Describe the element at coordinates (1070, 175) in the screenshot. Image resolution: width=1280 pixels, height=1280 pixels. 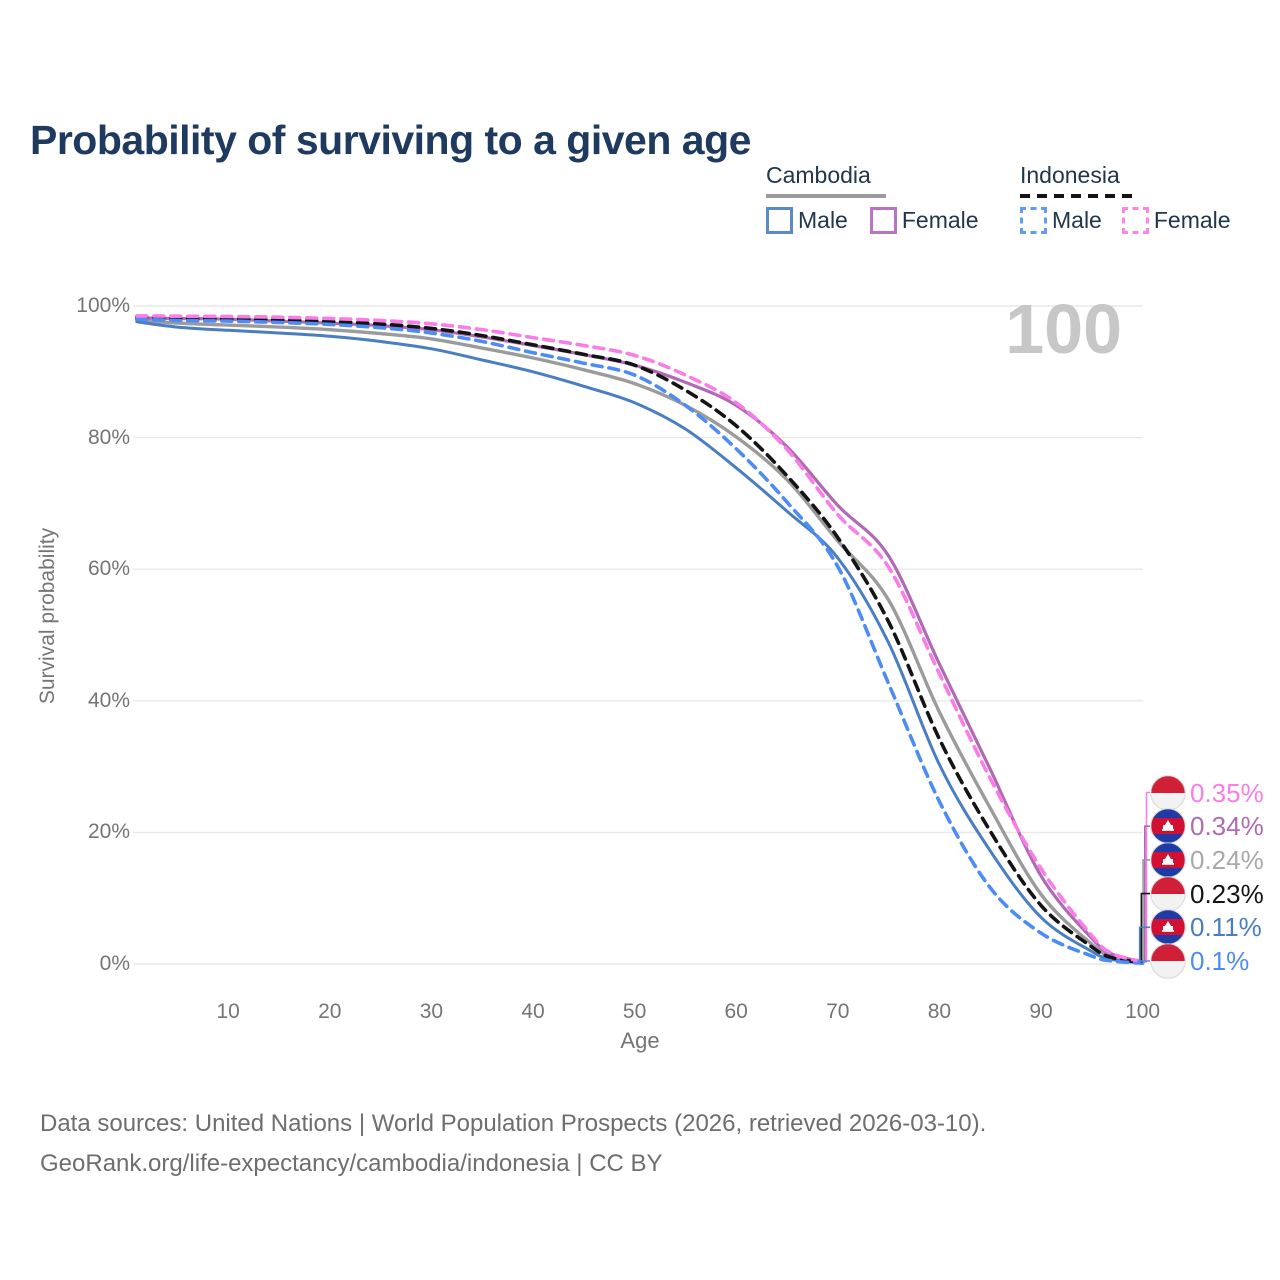
I see `legend-group-indonesia: Indonesia` at that location.